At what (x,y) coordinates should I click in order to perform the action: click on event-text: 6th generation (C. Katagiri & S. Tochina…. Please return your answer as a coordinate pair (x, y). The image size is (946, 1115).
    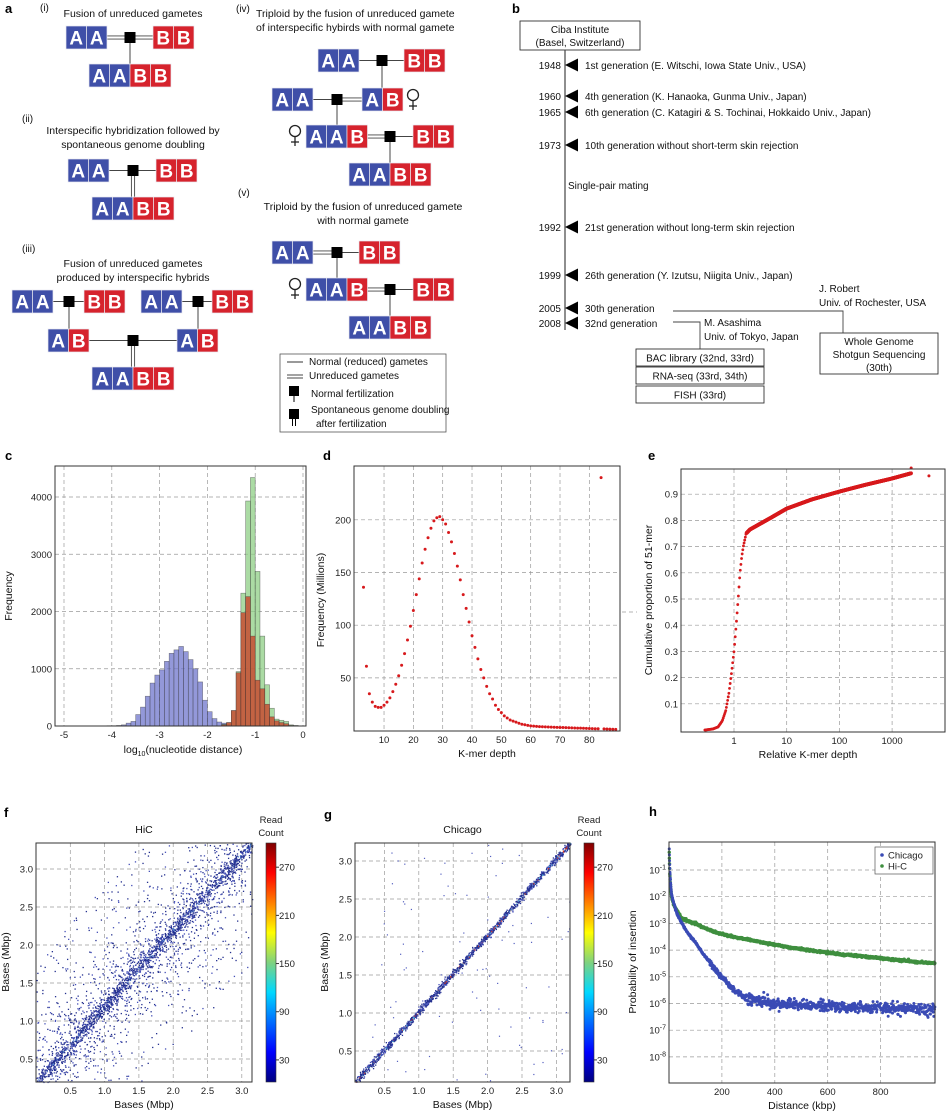
    Looking at the image, I should click on (728, 113).